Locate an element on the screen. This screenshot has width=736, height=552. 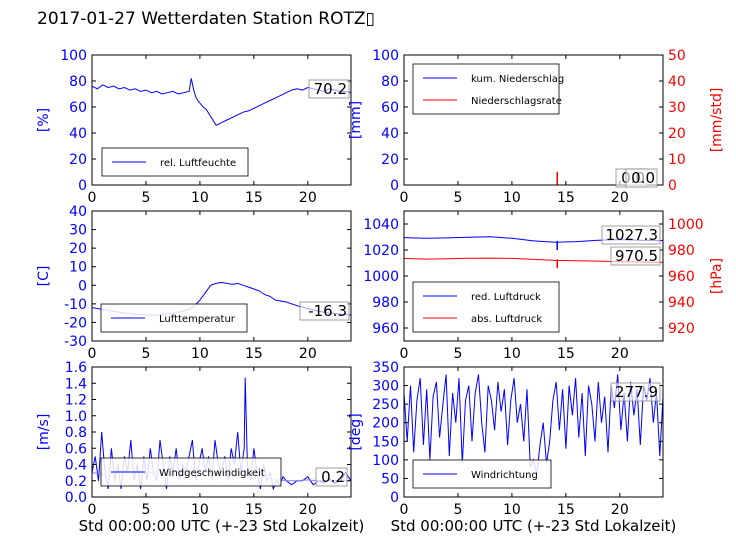
pressure-ytick2-label: 920 is located at coordinates (681, 329).